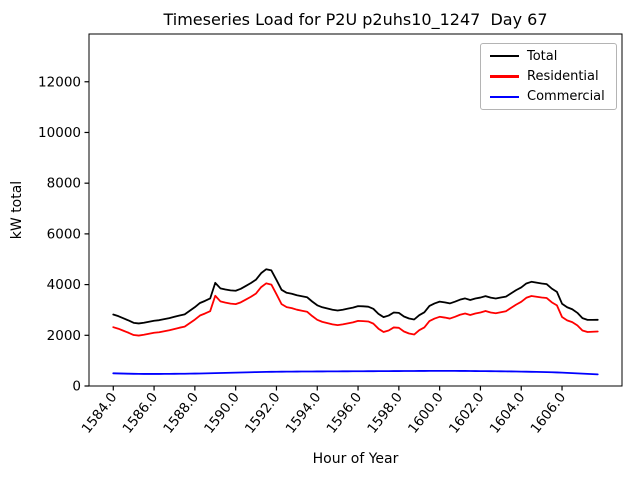  I want to click on legend-item-residential: Residential, so click(548, 76).